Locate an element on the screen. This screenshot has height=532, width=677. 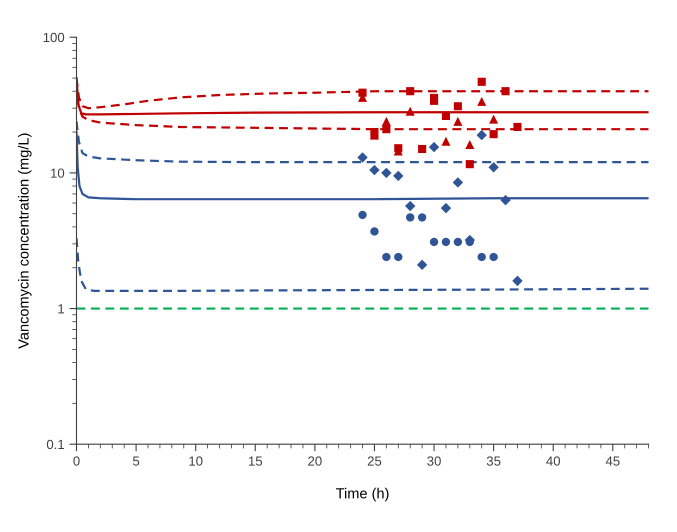
x-tick-label: 35 is located at coordinates (493, 461).